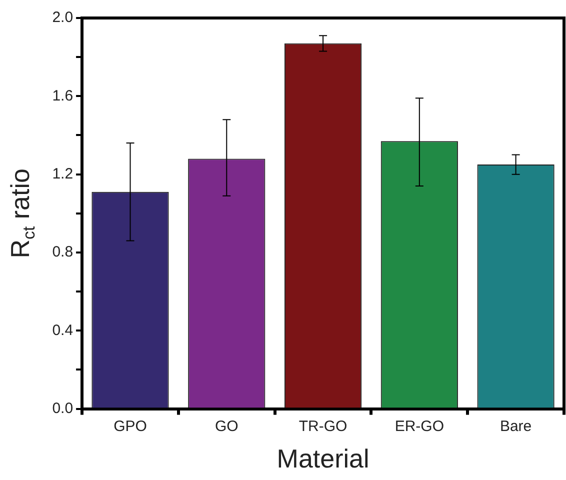  What do you see at coordinates (323, 459) in the screenshot?
I see `x-axis-title: Material` at bounding box center [323, 459].